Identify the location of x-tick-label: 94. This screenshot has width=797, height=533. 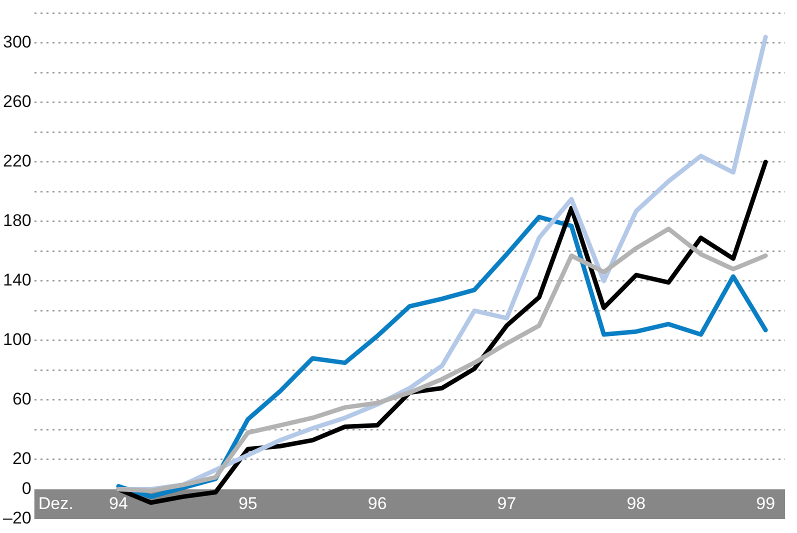
(118, 504).